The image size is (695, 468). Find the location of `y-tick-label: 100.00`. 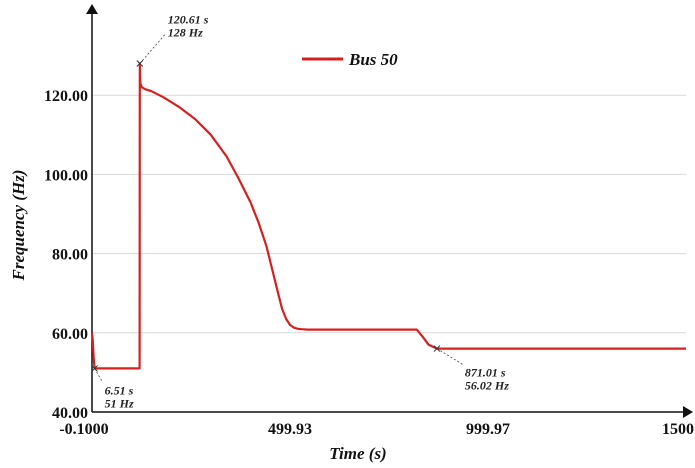

y-tick-label: 100.00 is located at coordinates (66, 175).